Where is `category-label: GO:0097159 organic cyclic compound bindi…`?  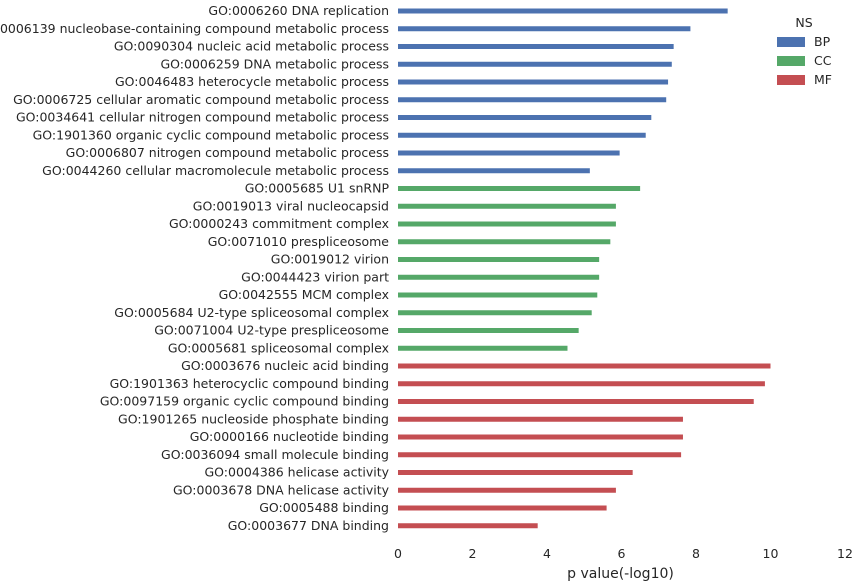 category-label: GO:0097159 organic cyclic compound bindi… is located at coordinates (244, 401).